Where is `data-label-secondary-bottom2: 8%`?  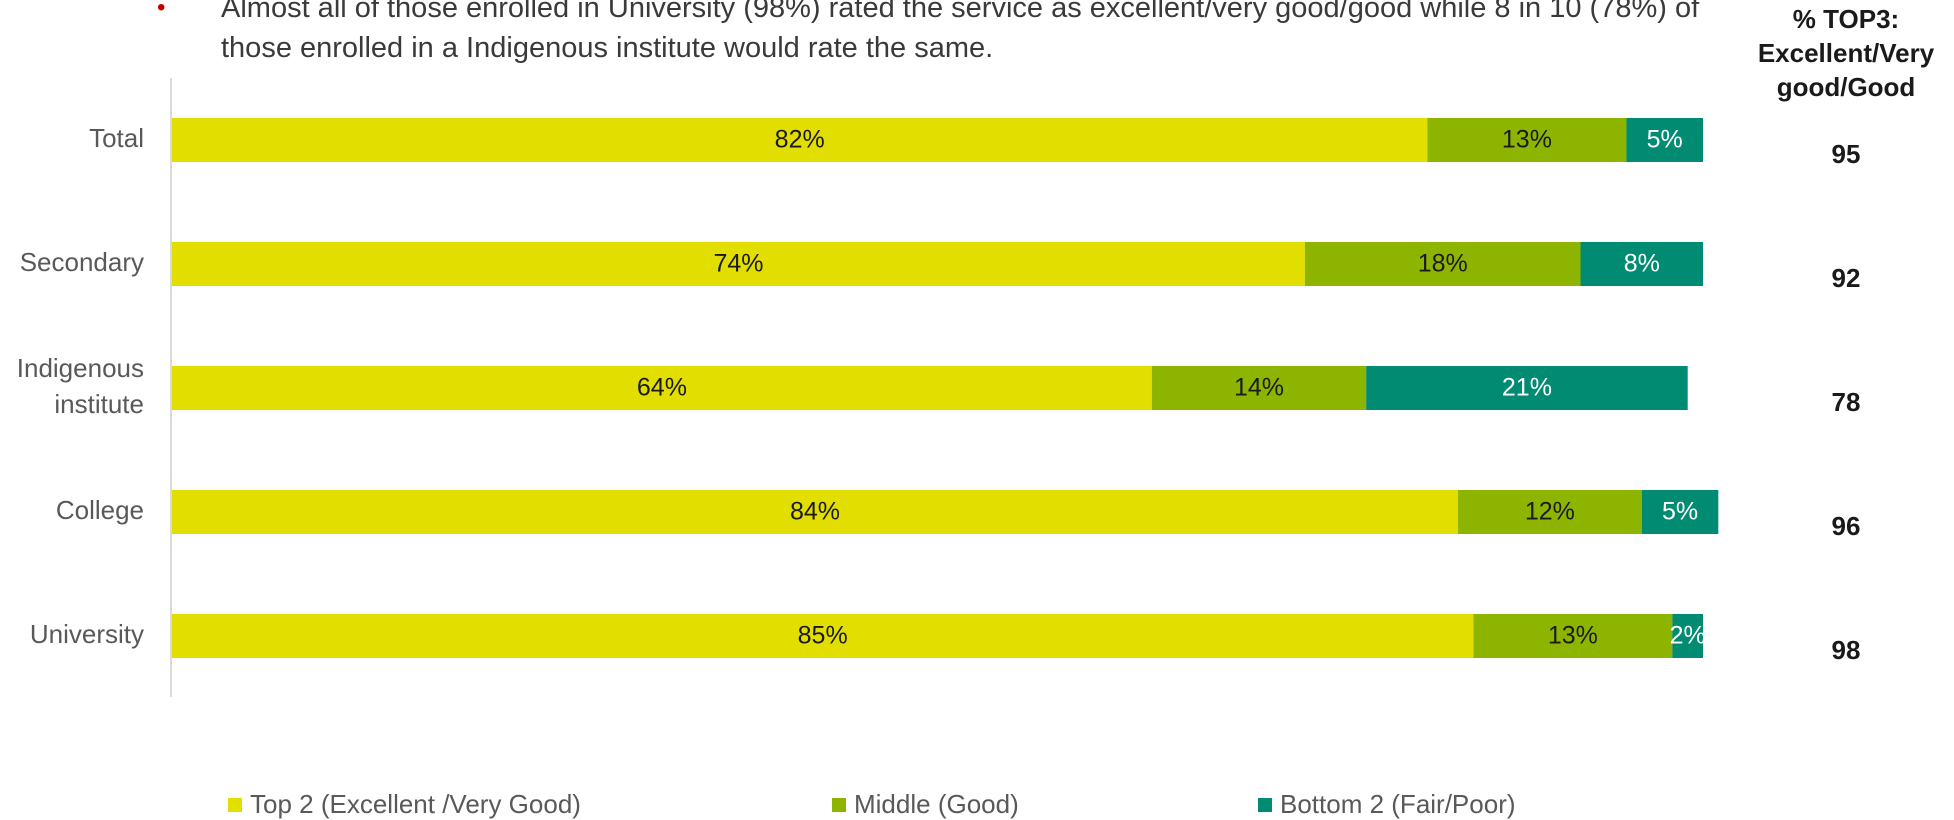 data-label-secondary-bottom2: 8% is located at coordinates (1642, 264).